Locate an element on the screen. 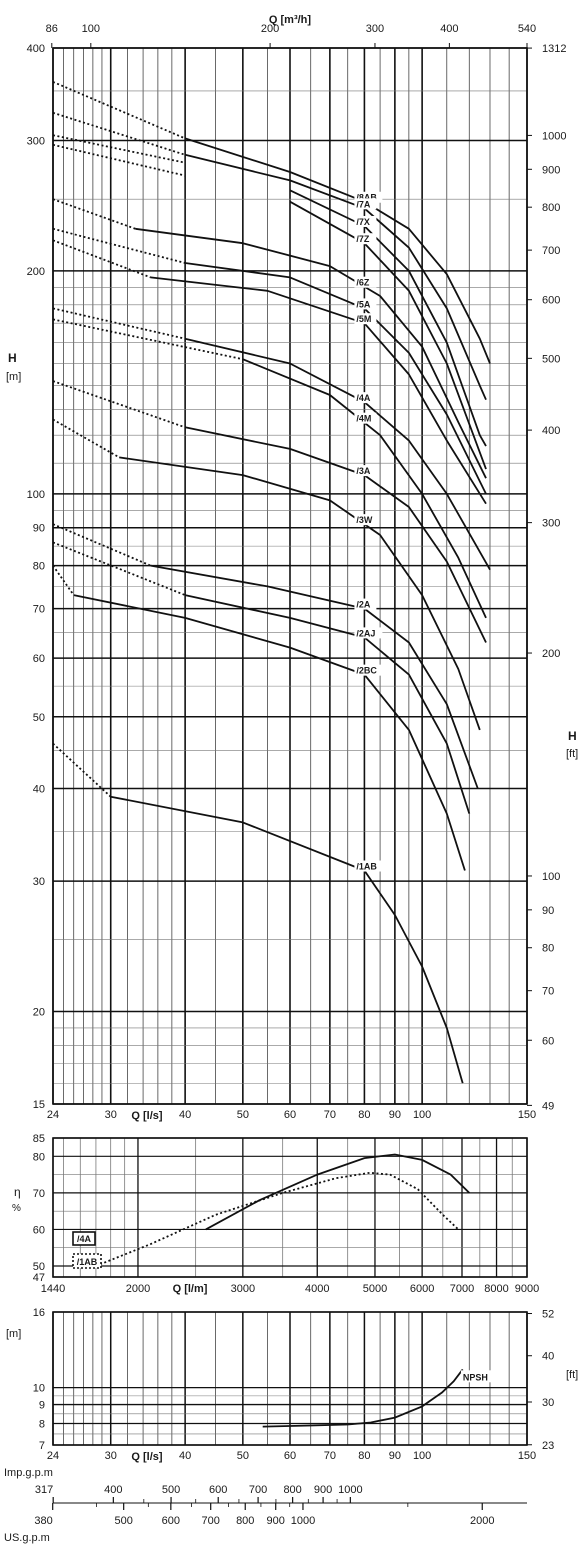 The height and width of the screenshot is (1555, 585). curve-5a is located at coordinates (335, 378).